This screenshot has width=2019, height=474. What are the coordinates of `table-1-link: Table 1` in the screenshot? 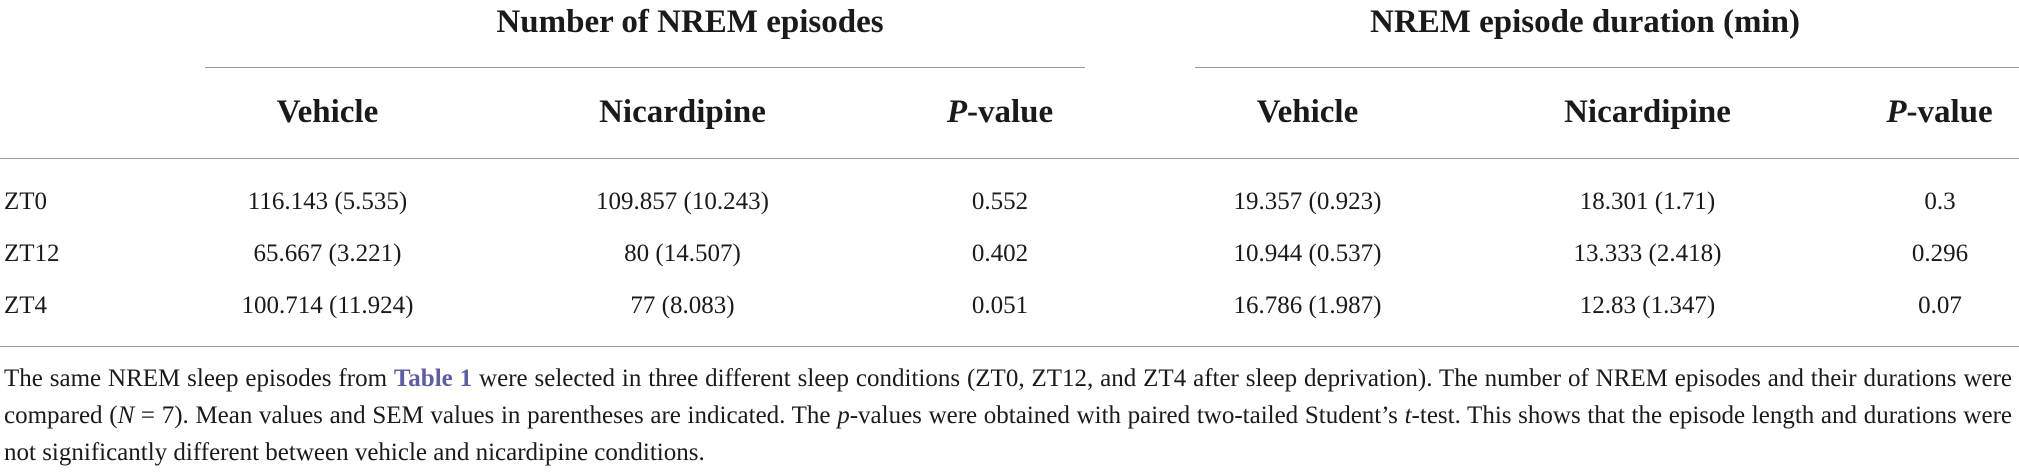 It's located at (433, 378).